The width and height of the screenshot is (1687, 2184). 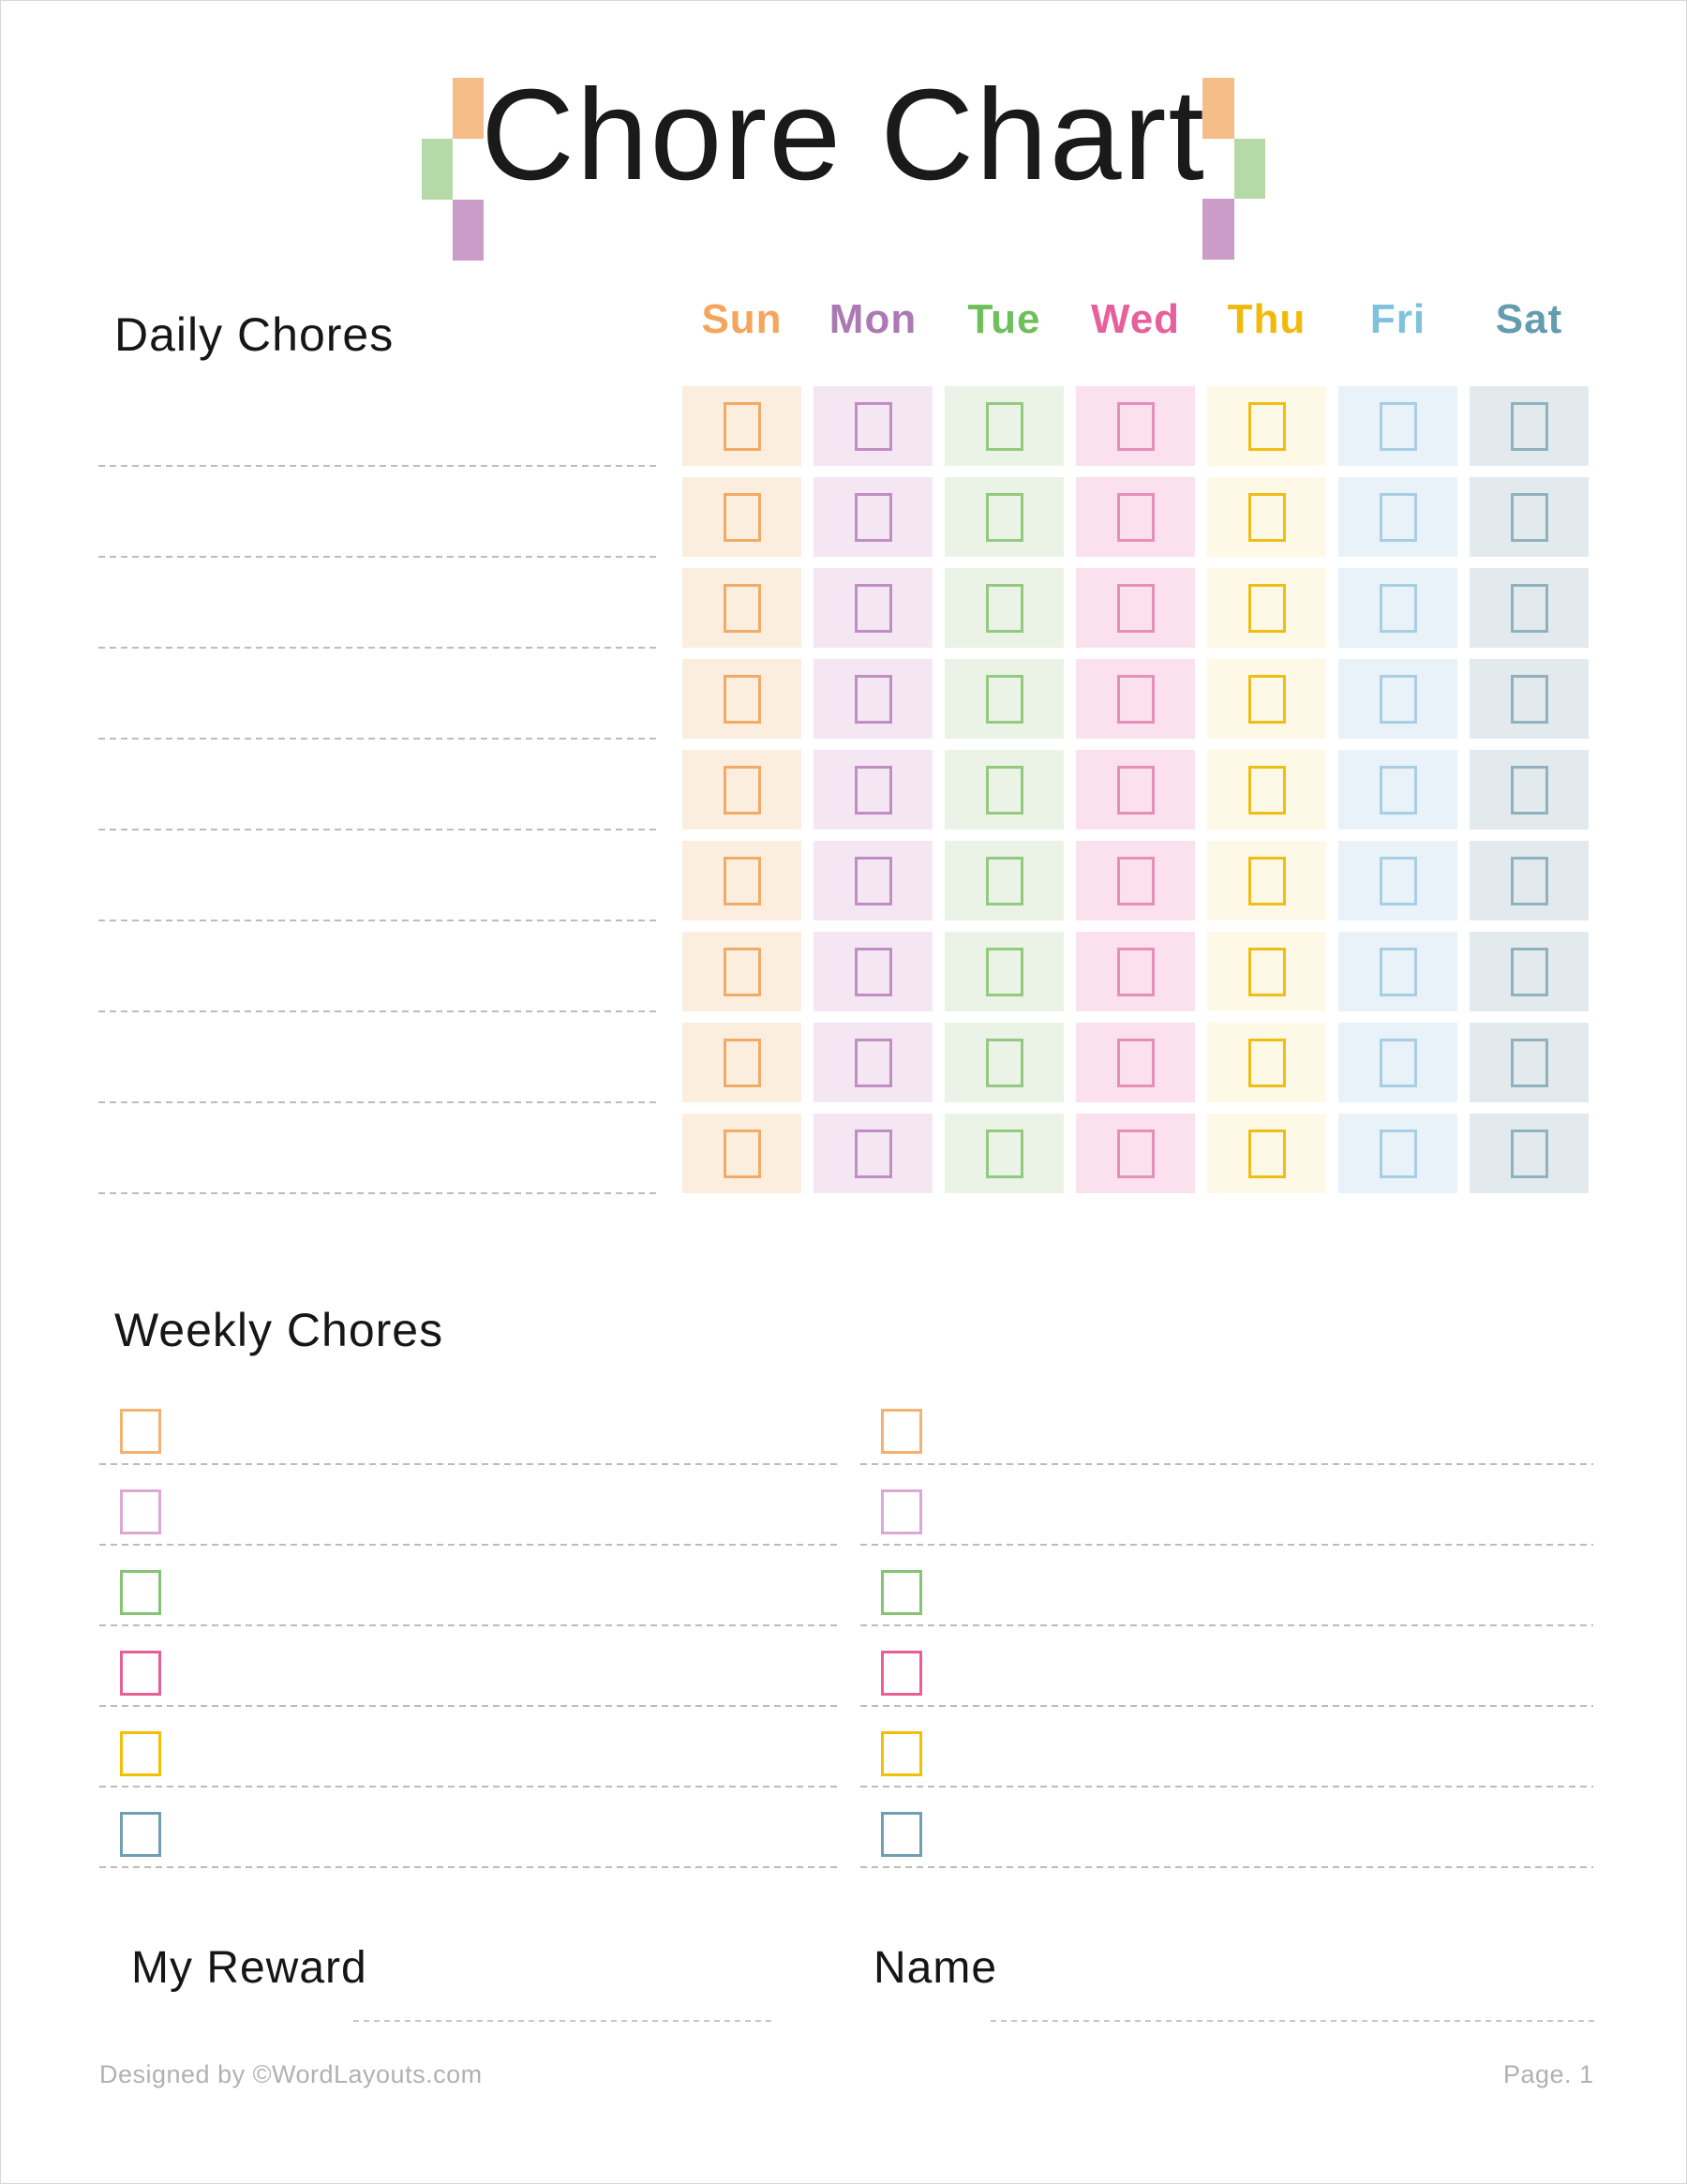 I want to click on daily-checkbox-wed-row3, so click(x=1135, y=608).